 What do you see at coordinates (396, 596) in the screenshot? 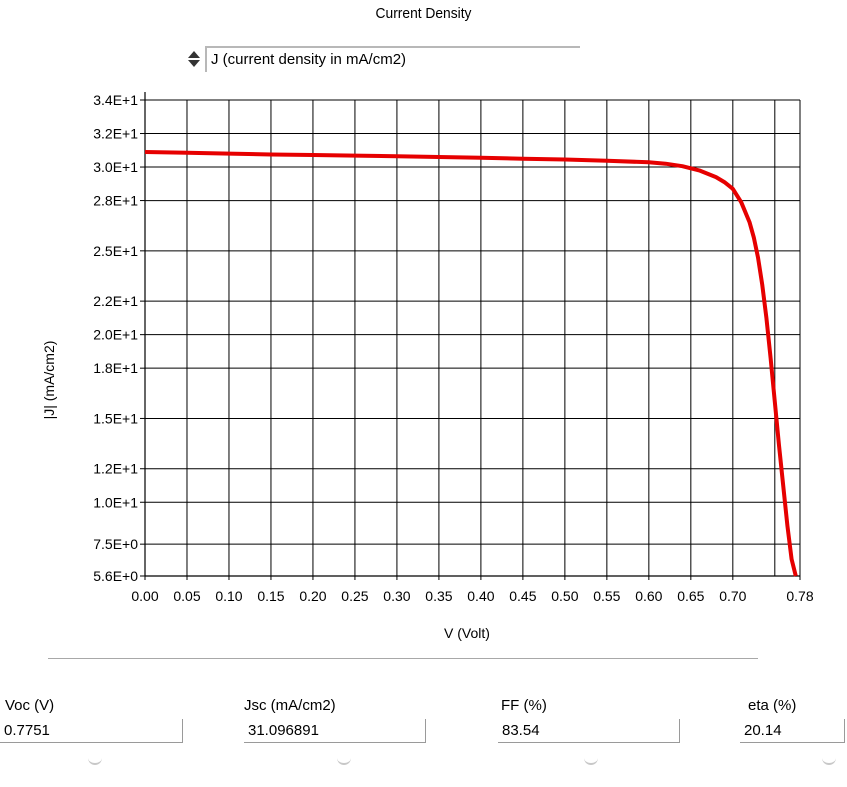
I see `x-tick-label: 0.30` at bounding box center [396, 596].